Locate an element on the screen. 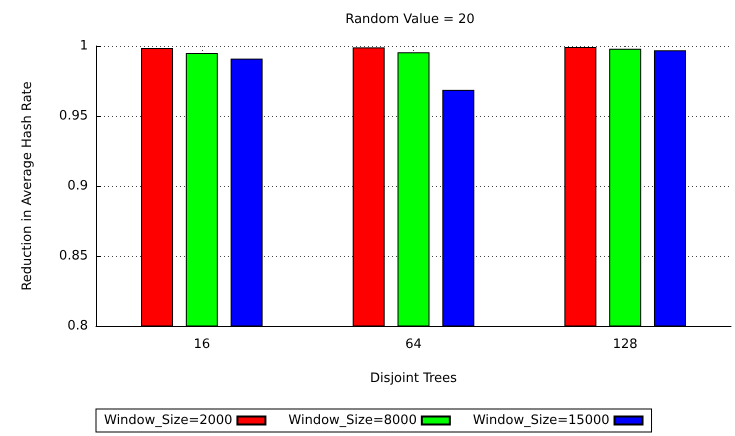 The height and width of the screenshot is (436, 735). x-tick-label: 64 is located at coordinates (413, 344).